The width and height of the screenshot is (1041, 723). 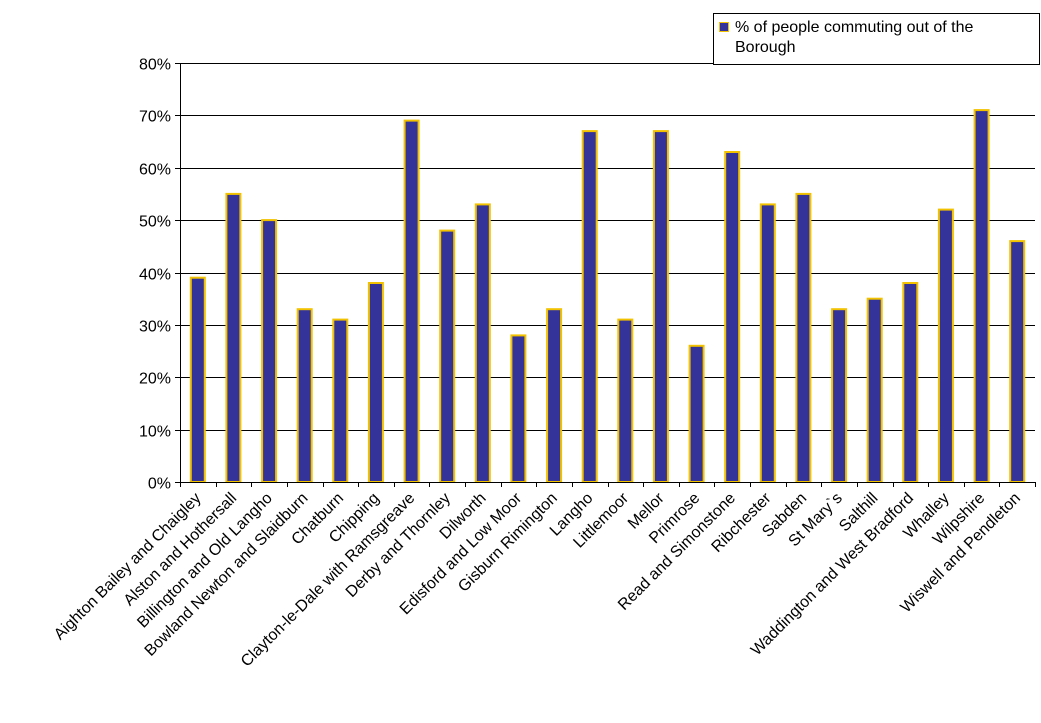 I want to click on legend-swatch, so click(x=724, y=27).